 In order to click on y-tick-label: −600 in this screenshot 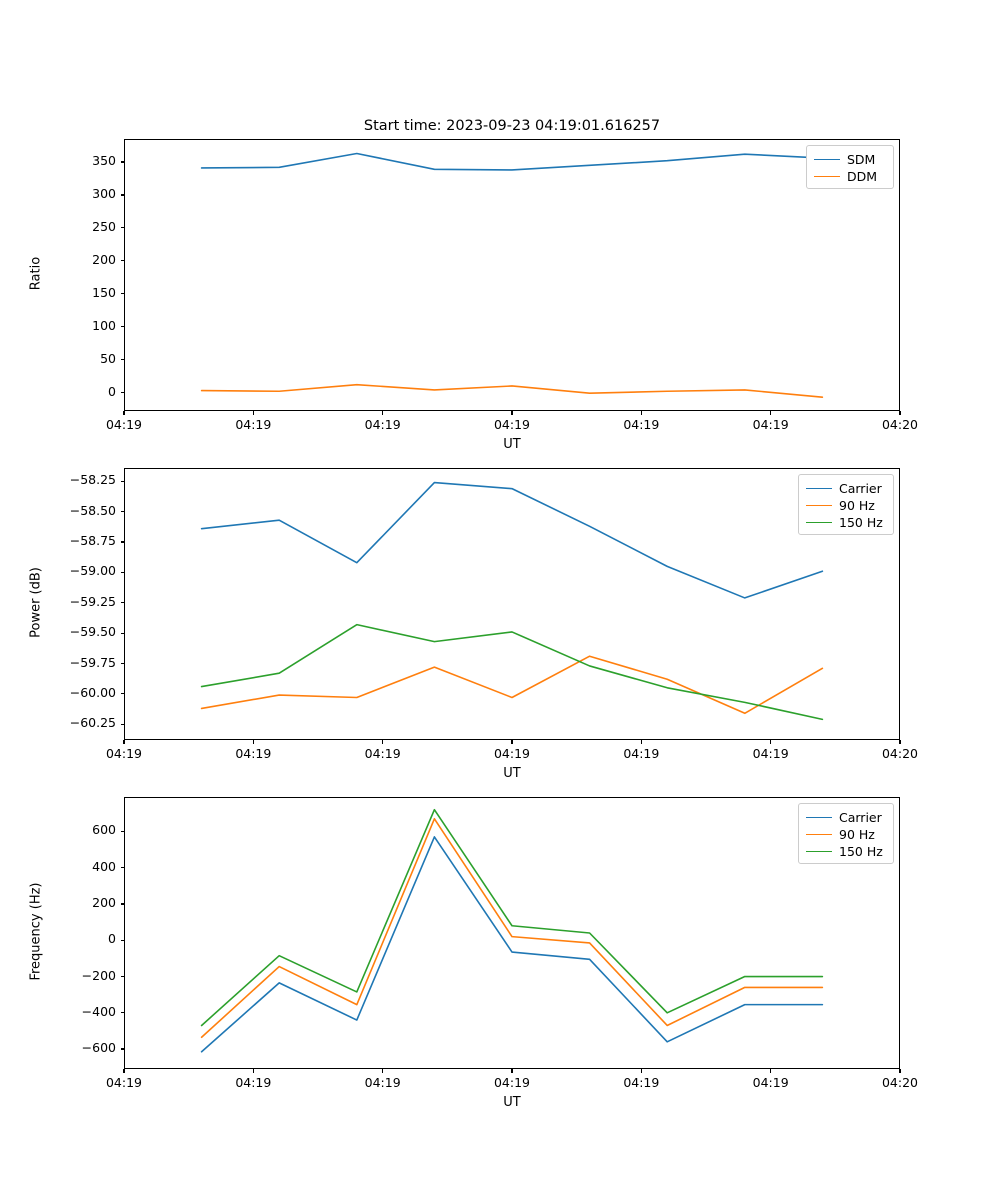, I will do `click(98, 1048)`.